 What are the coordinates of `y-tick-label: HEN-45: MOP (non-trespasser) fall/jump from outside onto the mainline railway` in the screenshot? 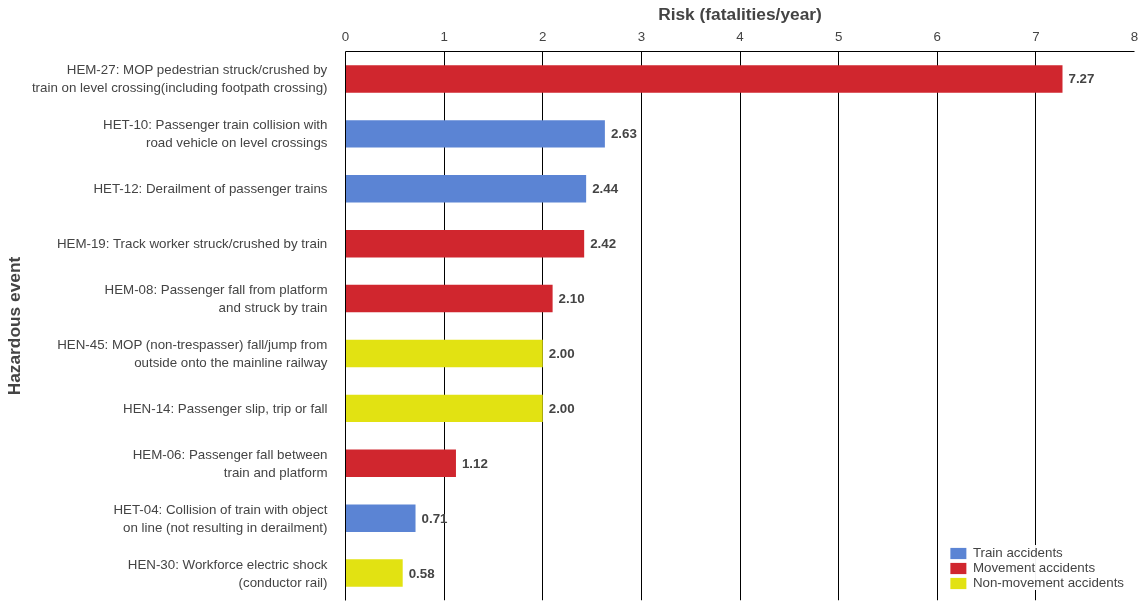 It's located at (192, 353).